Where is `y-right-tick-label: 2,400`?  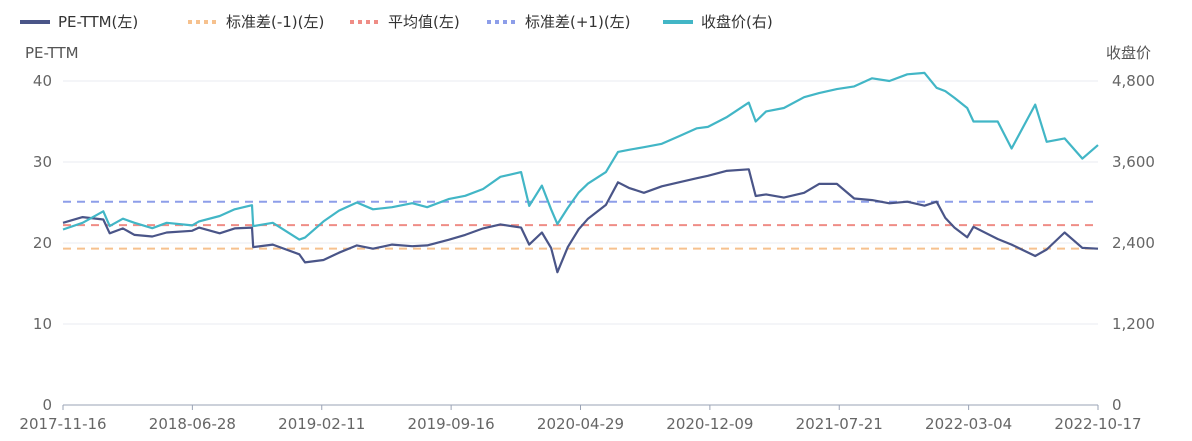 y-right-tick-label: 2,400 is located at coordinates (1133, 243).